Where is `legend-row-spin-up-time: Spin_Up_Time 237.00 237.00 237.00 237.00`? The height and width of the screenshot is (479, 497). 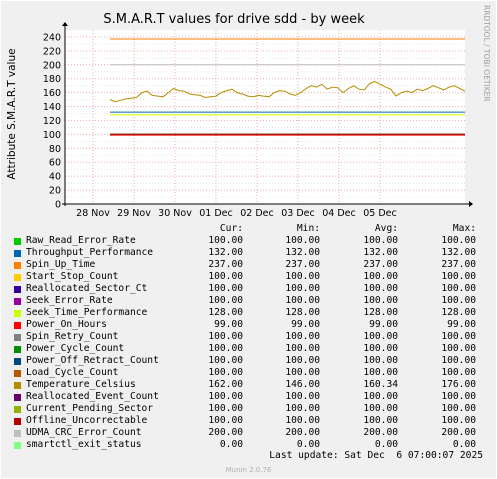
legend-row-spin-up-time: Spin_Up_Time 237.00 237.00 237.00 237.00 is located at coordinates (248, 265).